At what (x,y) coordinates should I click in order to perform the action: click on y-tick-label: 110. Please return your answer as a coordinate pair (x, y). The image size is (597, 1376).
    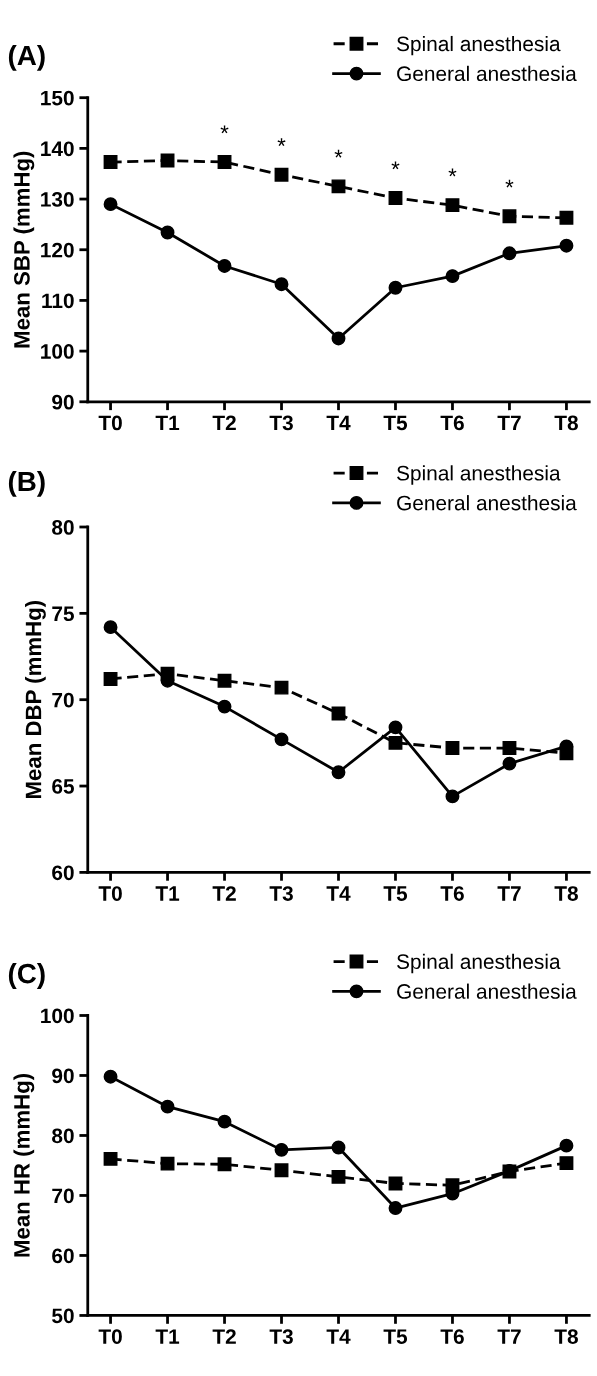
    Looking at the image, I should click on (58, 301).